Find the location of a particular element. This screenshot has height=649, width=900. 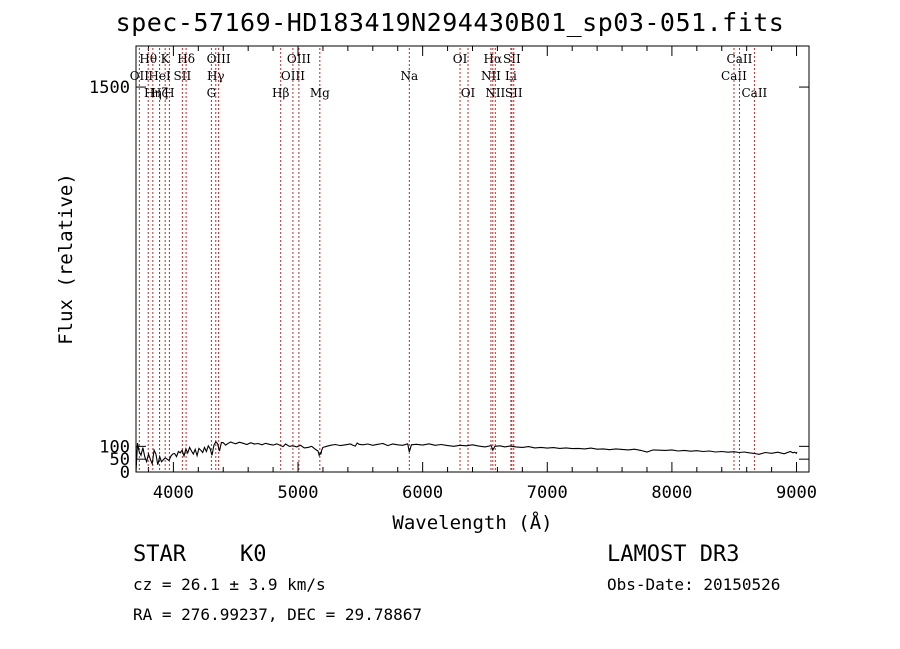

object-class: STAR is located at coordinates (159, 554).